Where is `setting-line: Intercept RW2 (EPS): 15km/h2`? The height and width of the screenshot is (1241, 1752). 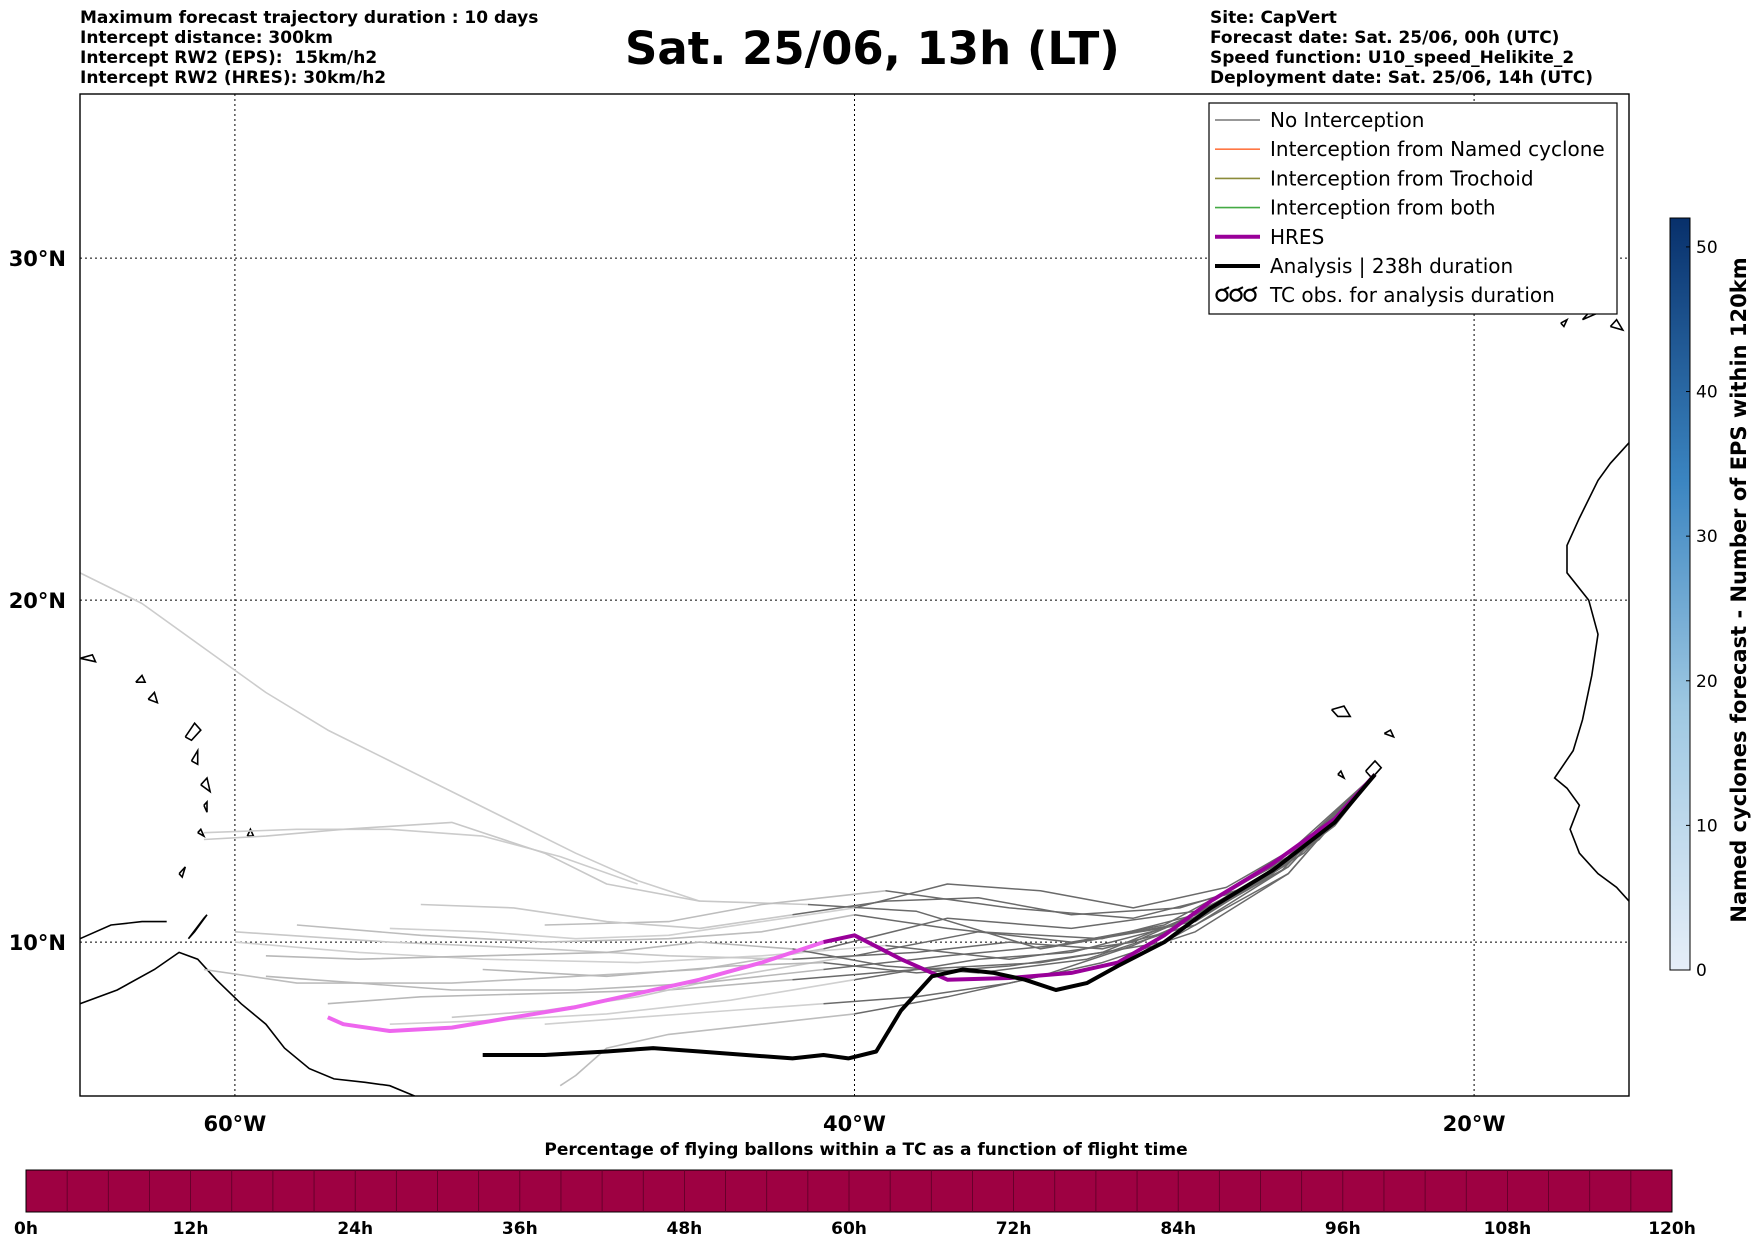 setting-line: Intercept RW2 (EPS): 15km/h2 is located at coordinates (229, 58).